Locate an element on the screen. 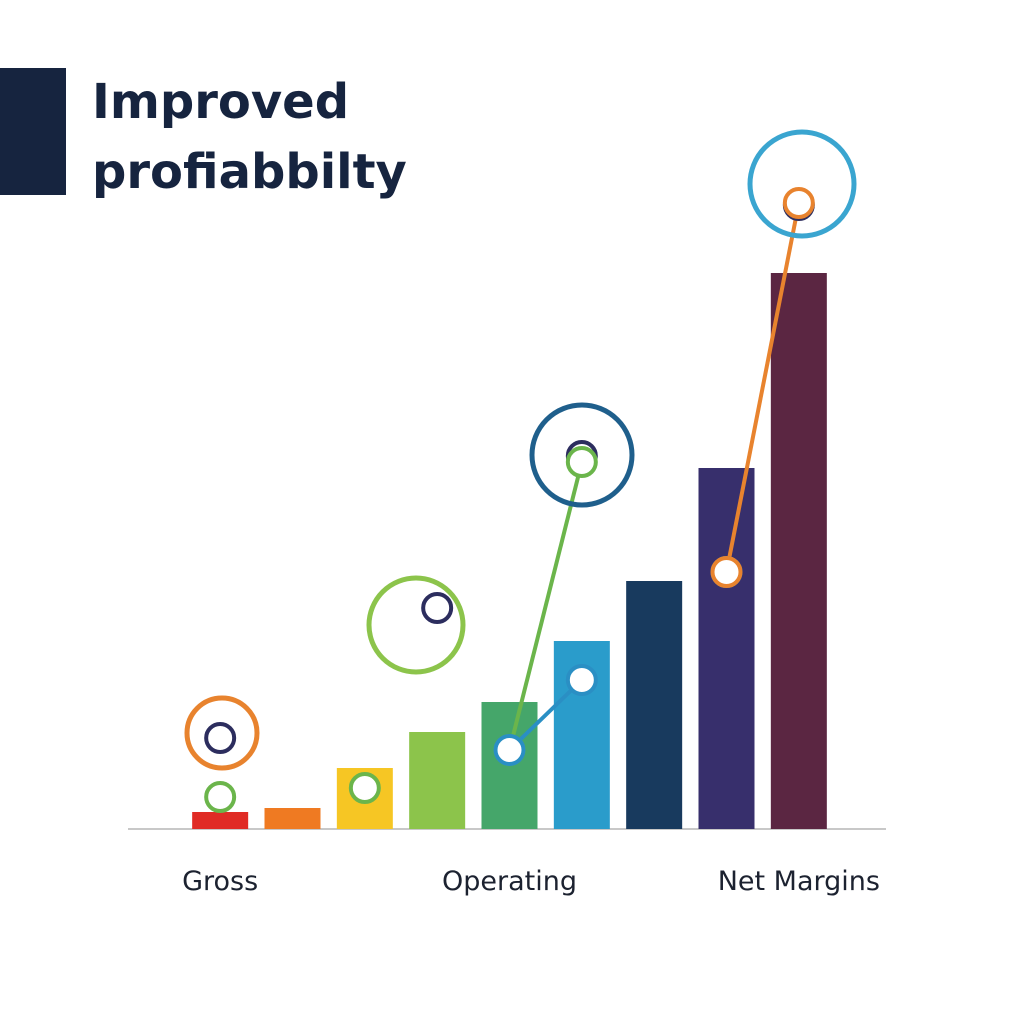 The image size is (1024, 1024). title-block is located at coordinates (33, 131).